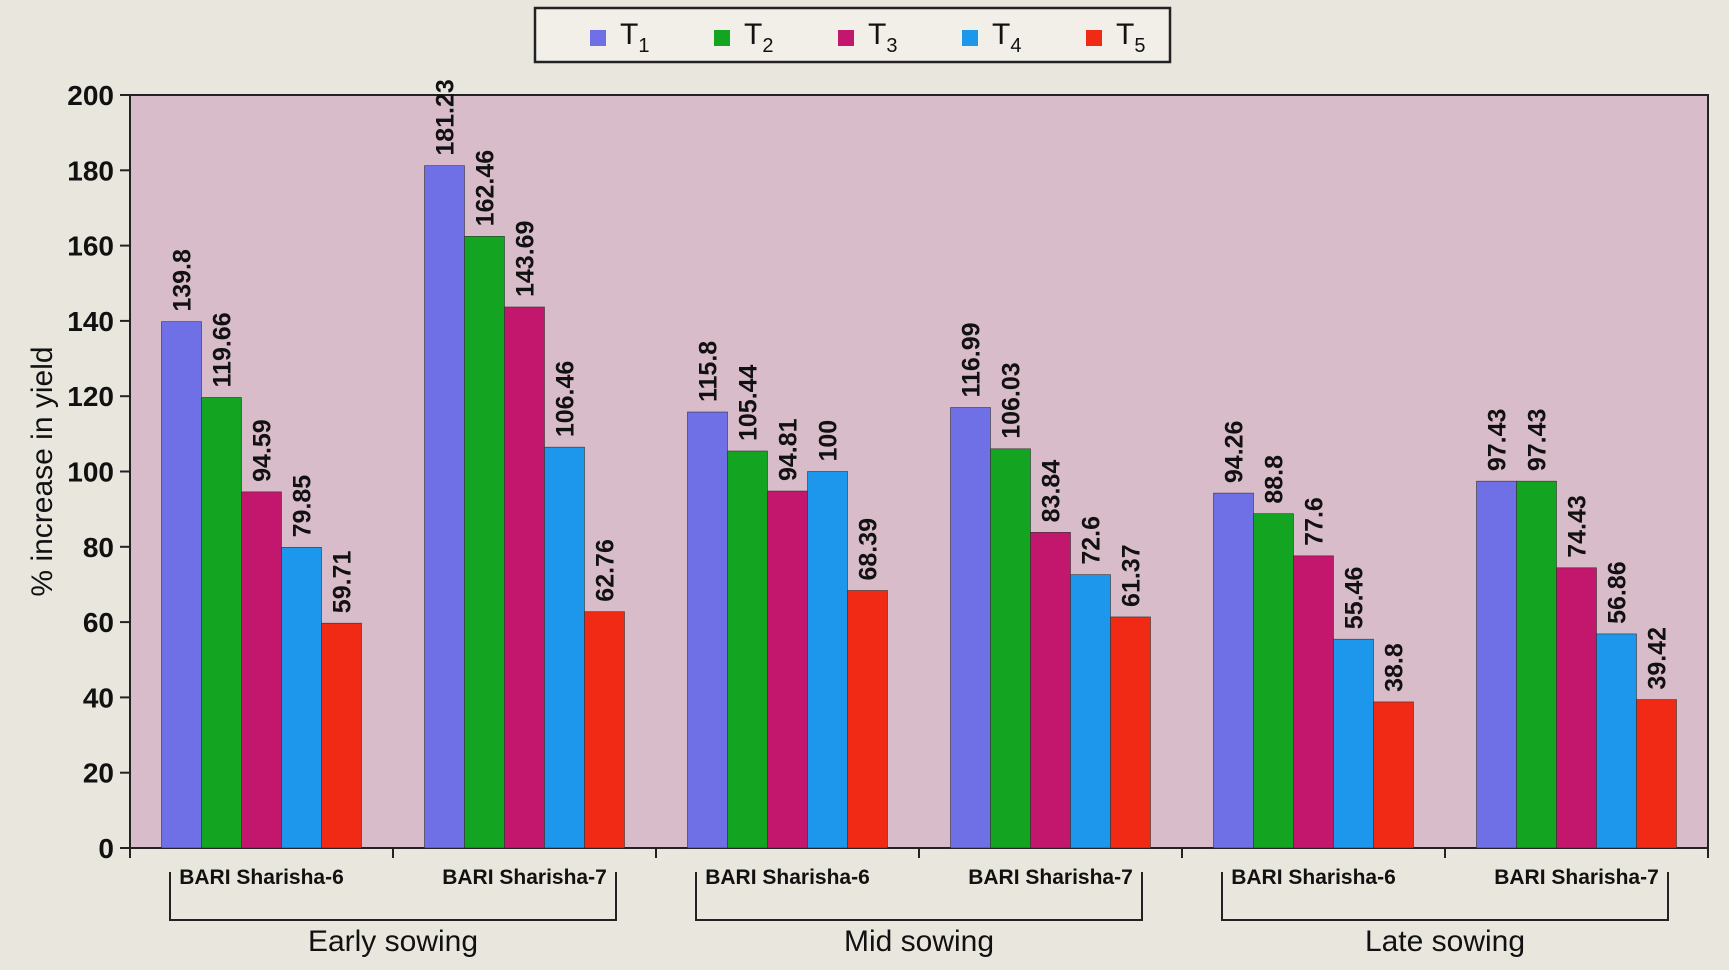 This screenshot has width=1729, height=970. Describe the element at coordinates (90, 396) in the screenshot. I see `y-tick-label: 120` at that location.